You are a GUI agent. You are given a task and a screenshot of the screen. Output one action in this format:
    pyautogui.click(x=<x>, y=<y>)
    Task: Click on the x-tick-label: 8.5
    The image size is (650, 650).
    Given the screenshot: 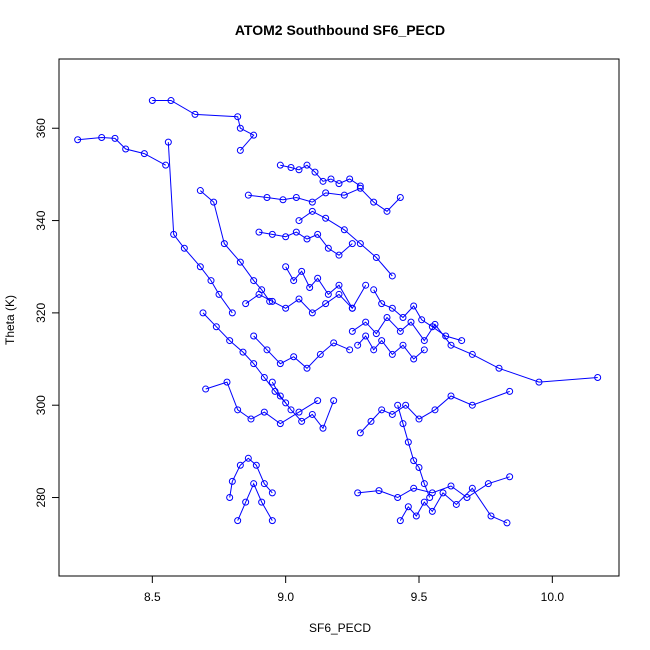 What is the action you would take?
    pyautogui.click(x=152, y=597)
    